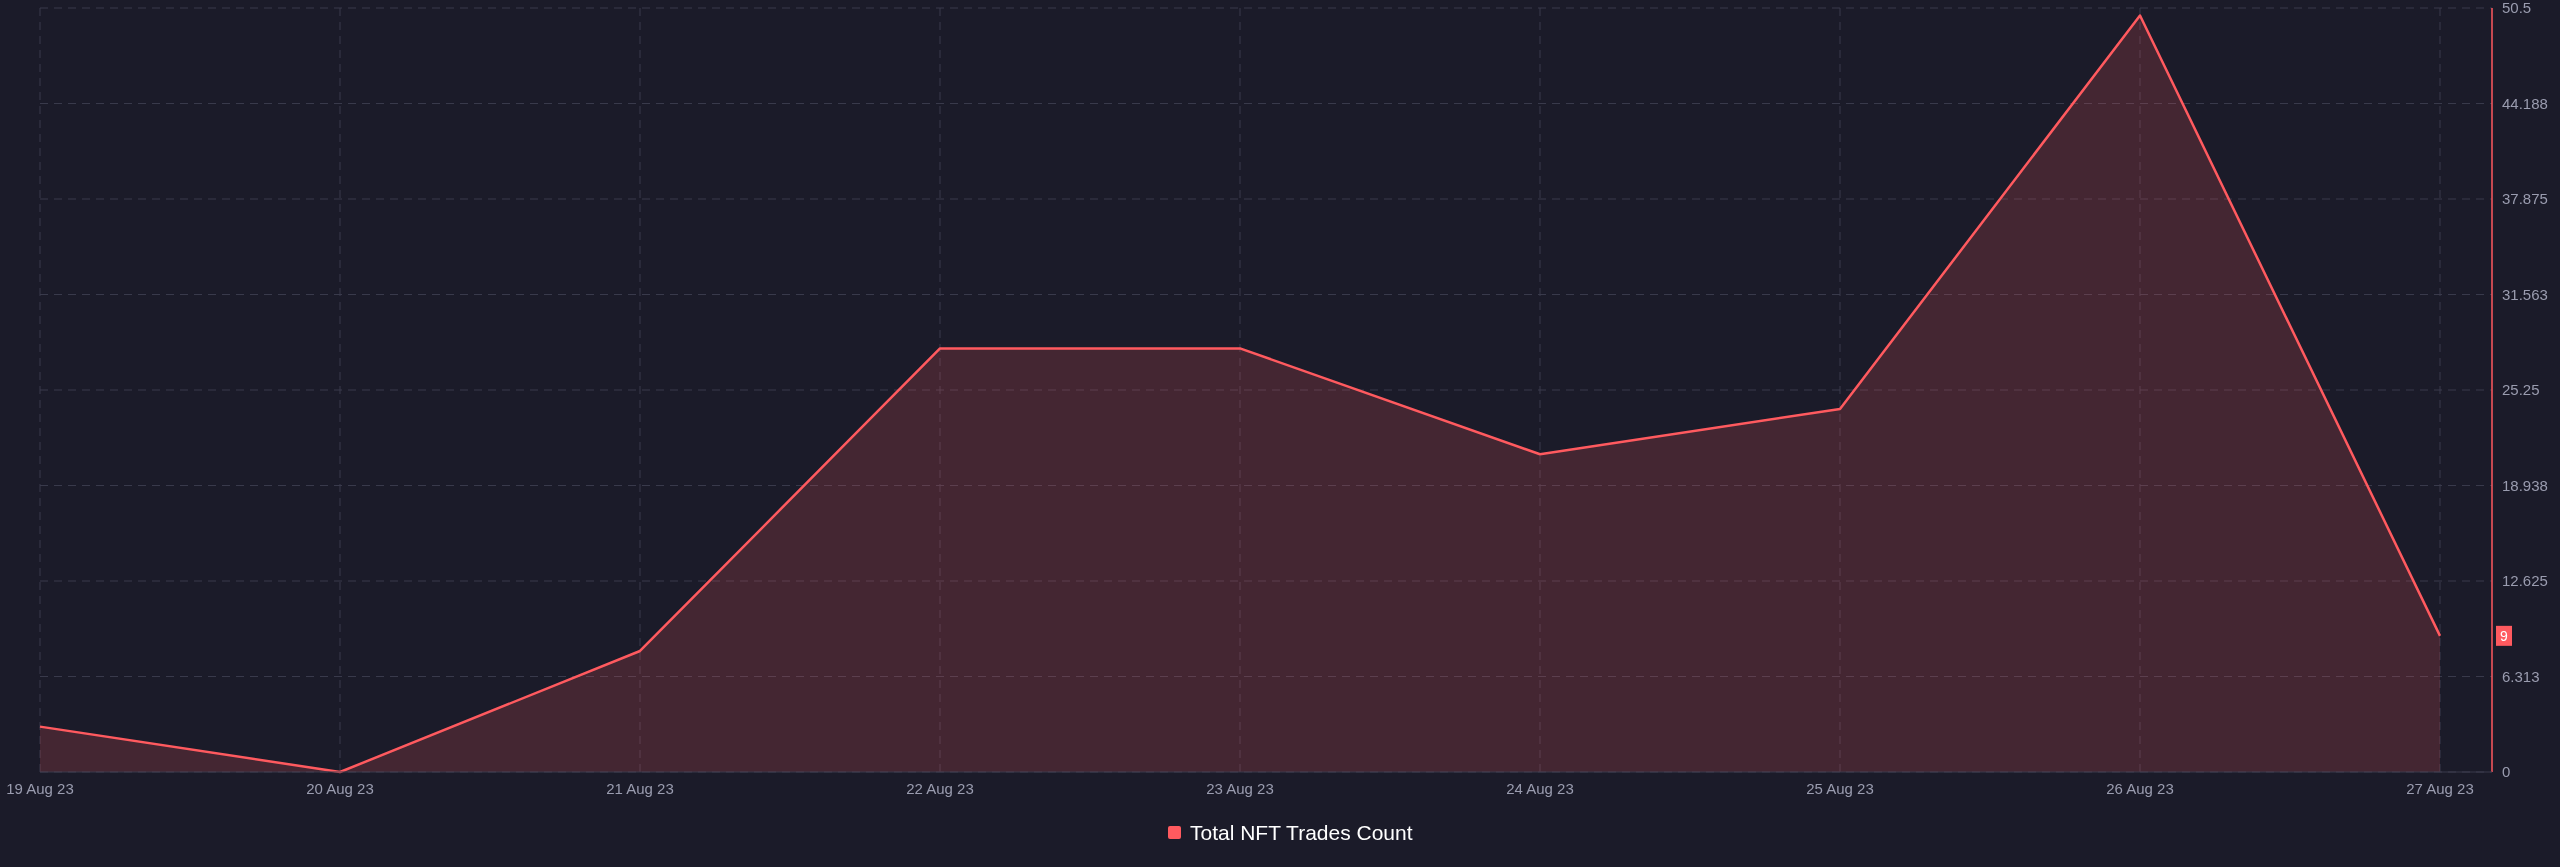 The width and height of the screenshot is (2560, 867). Describe the element at coordinates (1540, 788) in the screenshot. I see `x-tick-label: 24 Aug 23` at that location.